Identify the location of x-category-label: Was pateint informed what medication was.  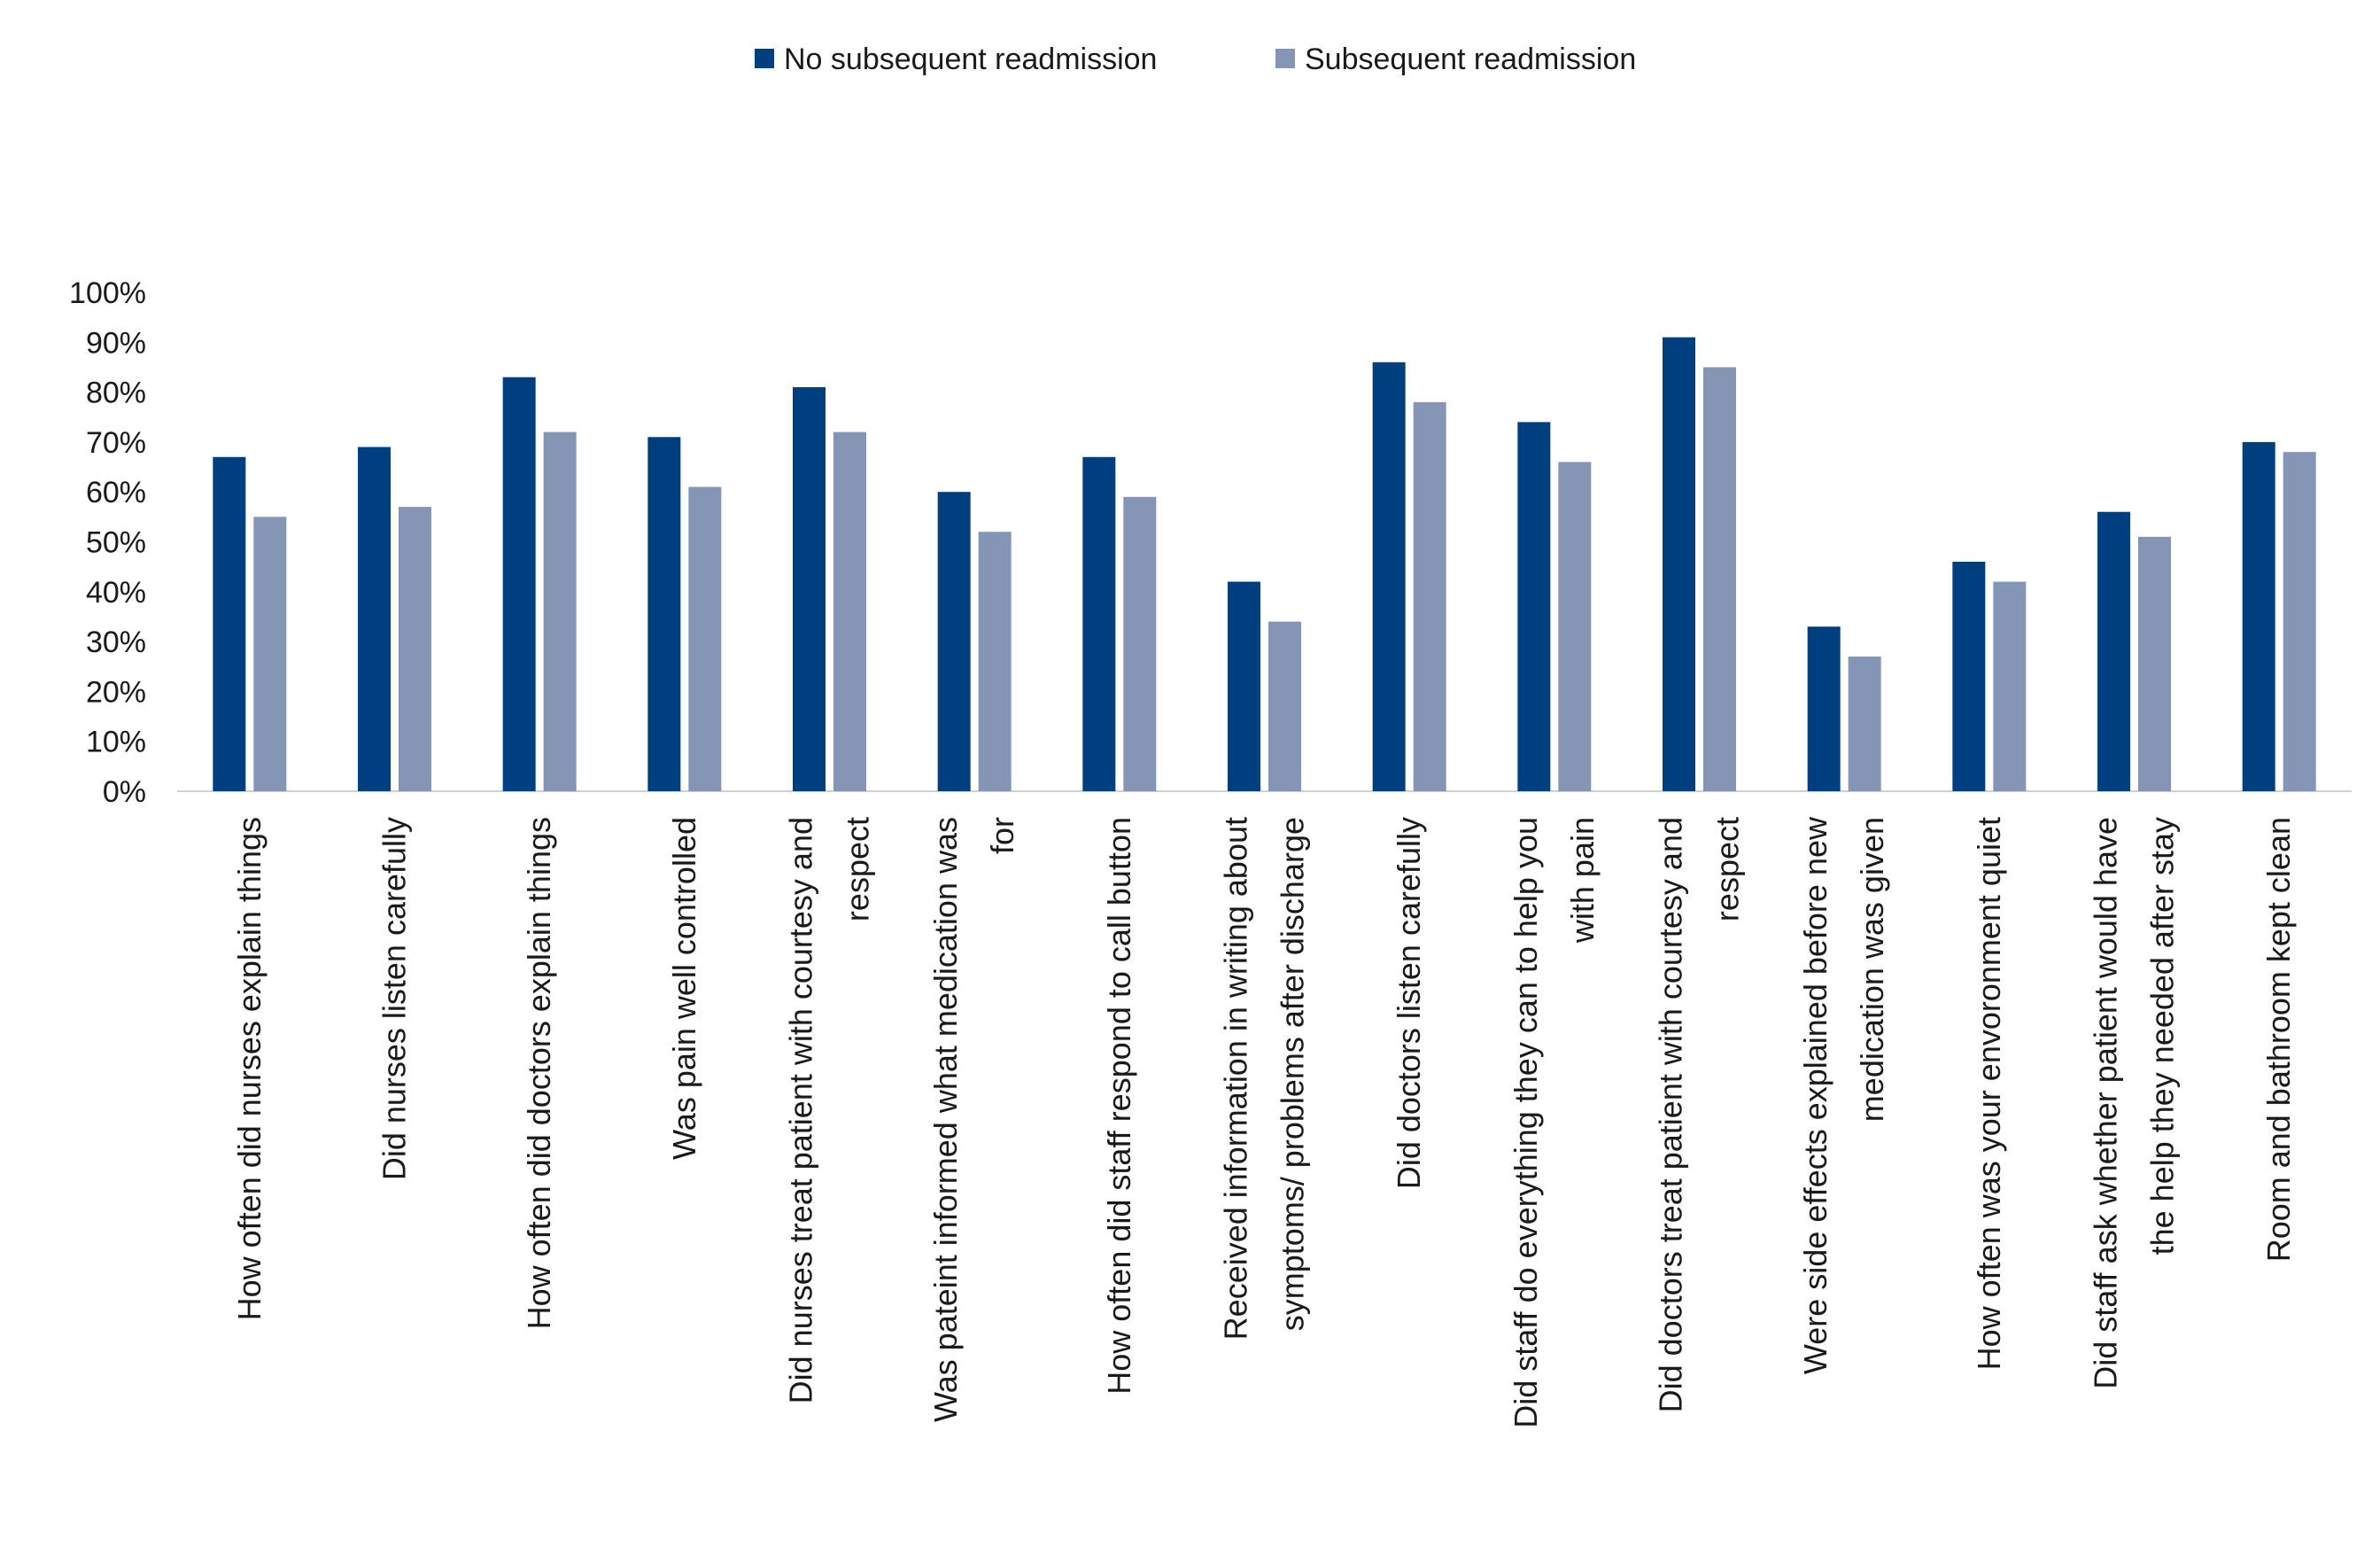
(945, 1119).